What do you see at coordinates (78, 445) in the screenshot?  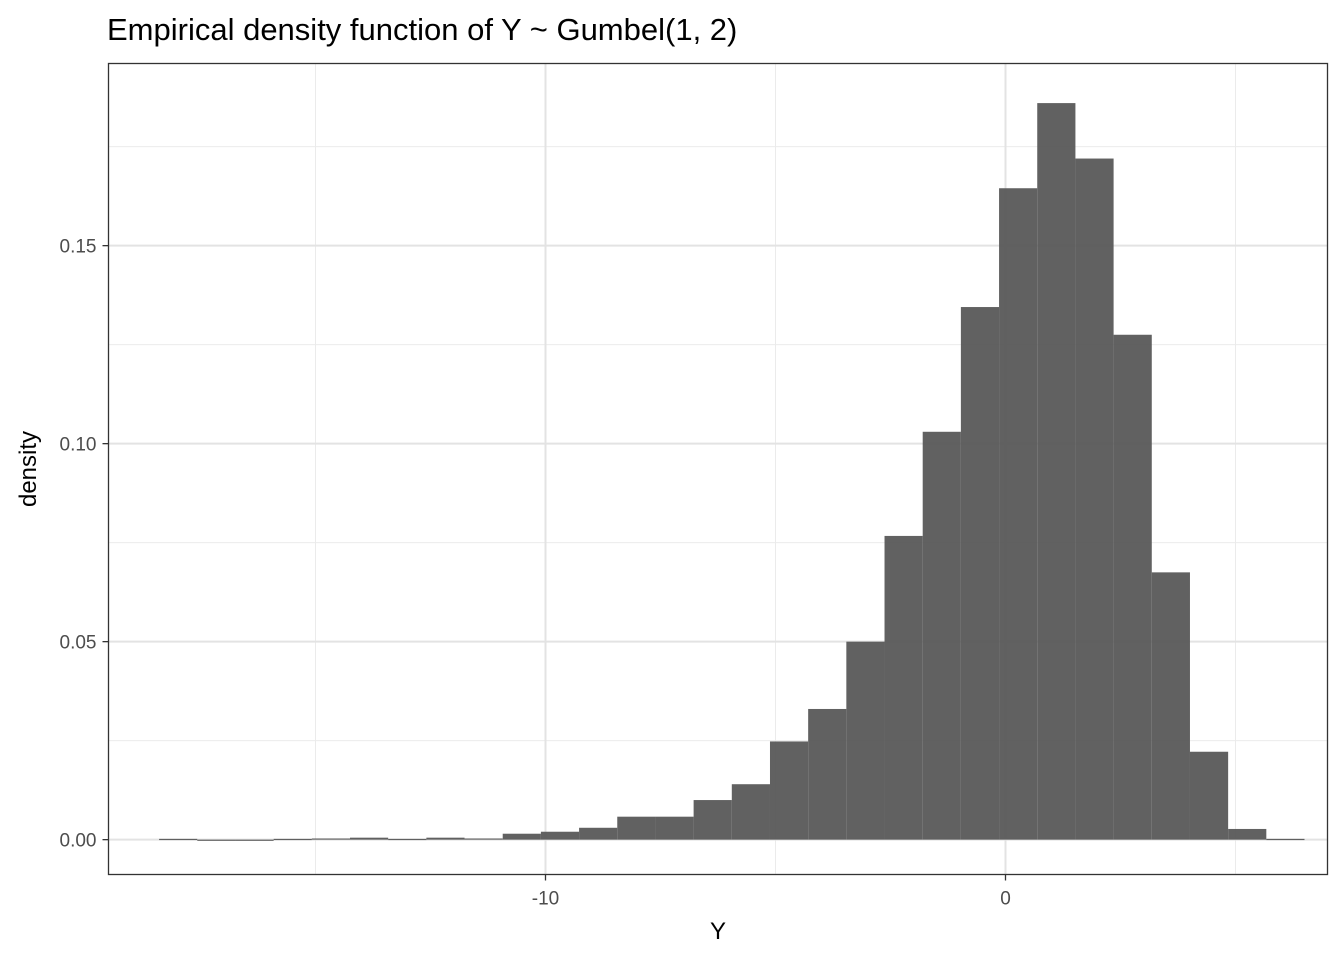 I see `y-tick-label: 0.10` at bounding box center [78, 445].